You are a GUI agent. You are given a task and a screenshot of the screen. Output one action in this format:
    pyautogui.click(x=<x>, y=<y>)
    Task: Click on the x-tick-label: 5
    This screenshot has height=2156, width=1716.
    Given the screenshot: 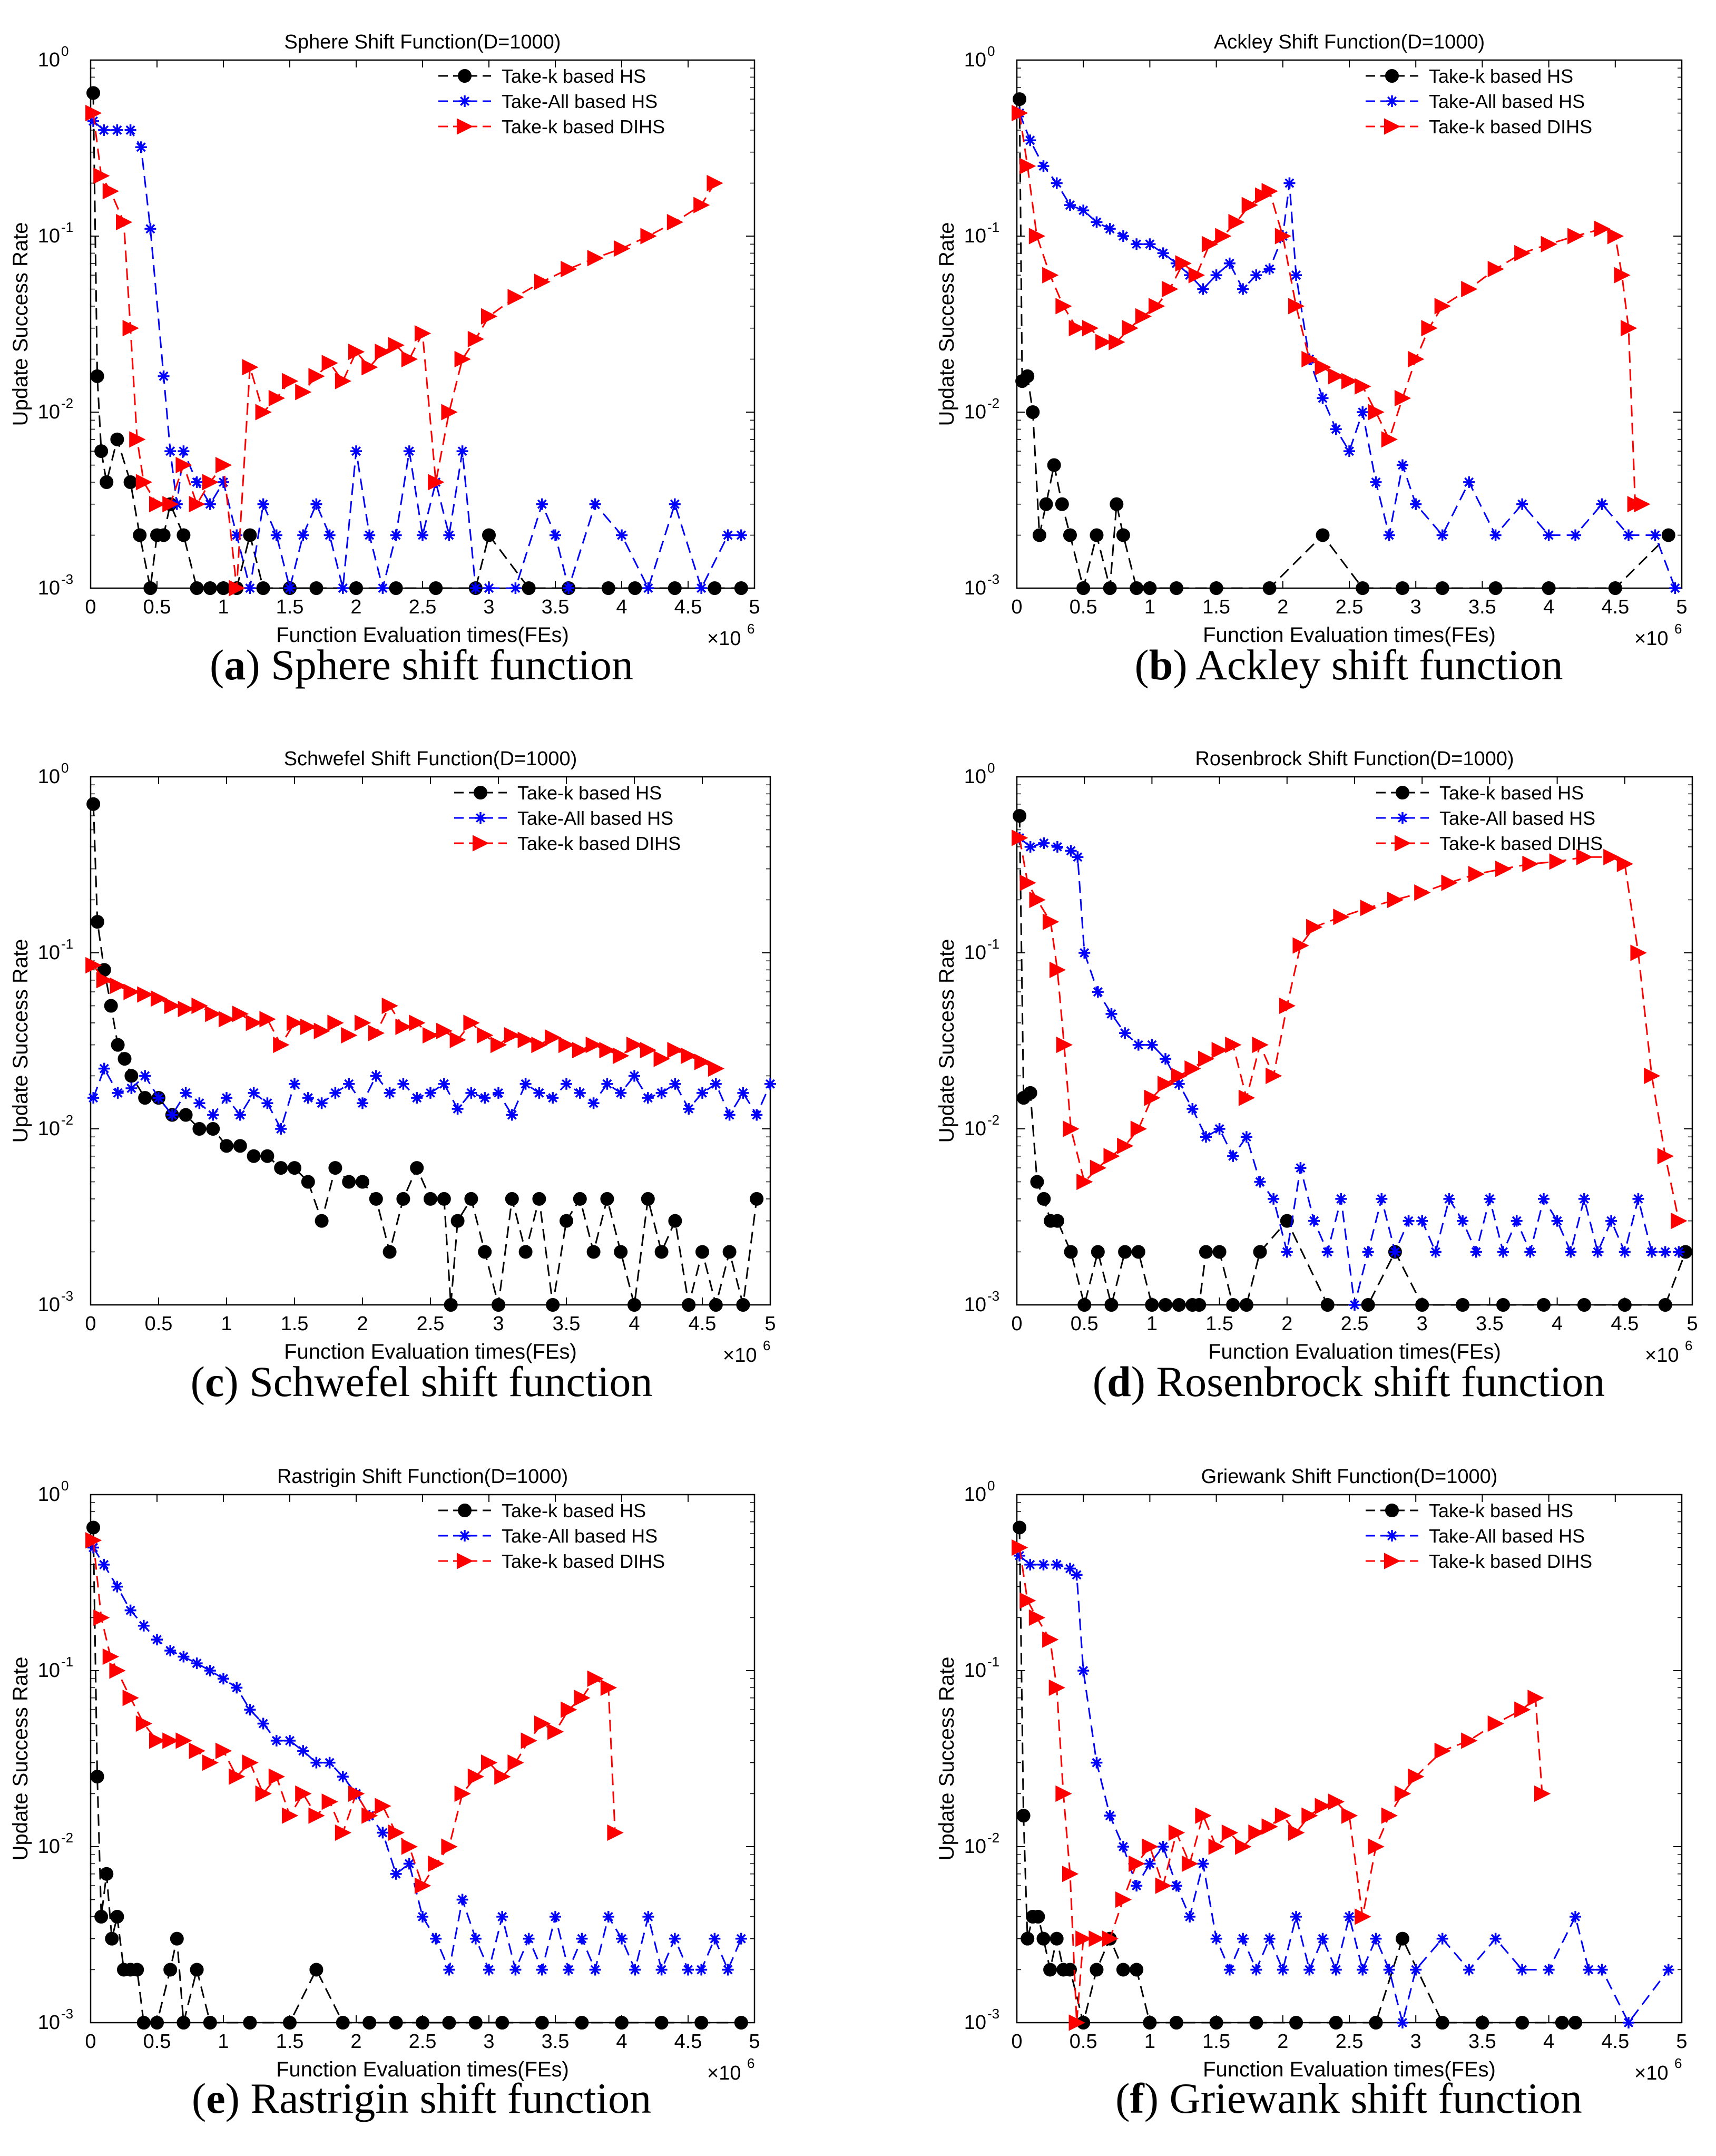 What is the action you would take?
    pyautogui.click(x=754, y=2042)
    